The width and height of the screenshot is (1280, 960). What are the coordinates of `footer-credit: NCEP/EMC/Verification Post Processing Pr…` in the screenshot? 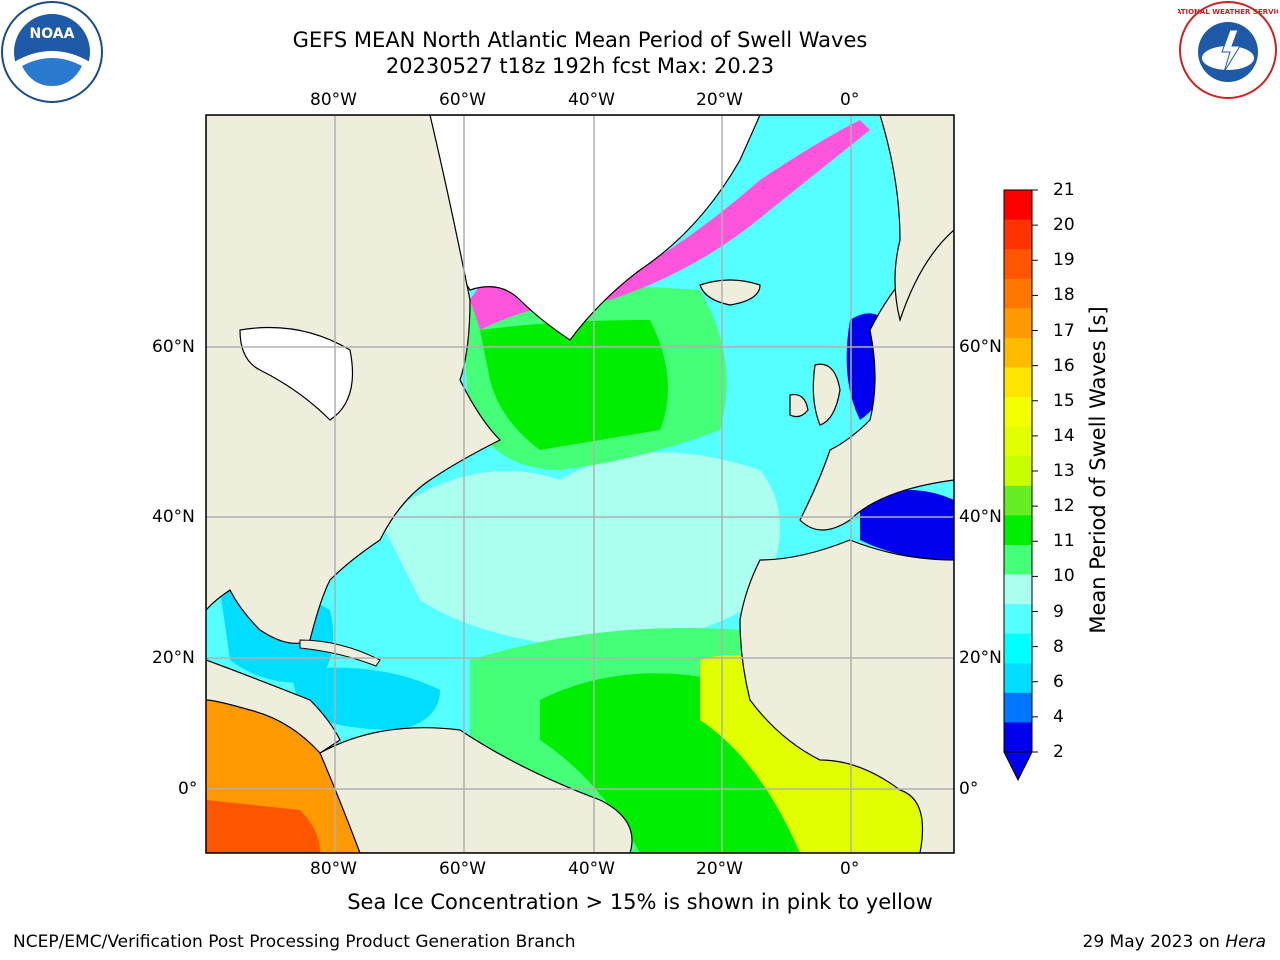 It's located at (294, 942).